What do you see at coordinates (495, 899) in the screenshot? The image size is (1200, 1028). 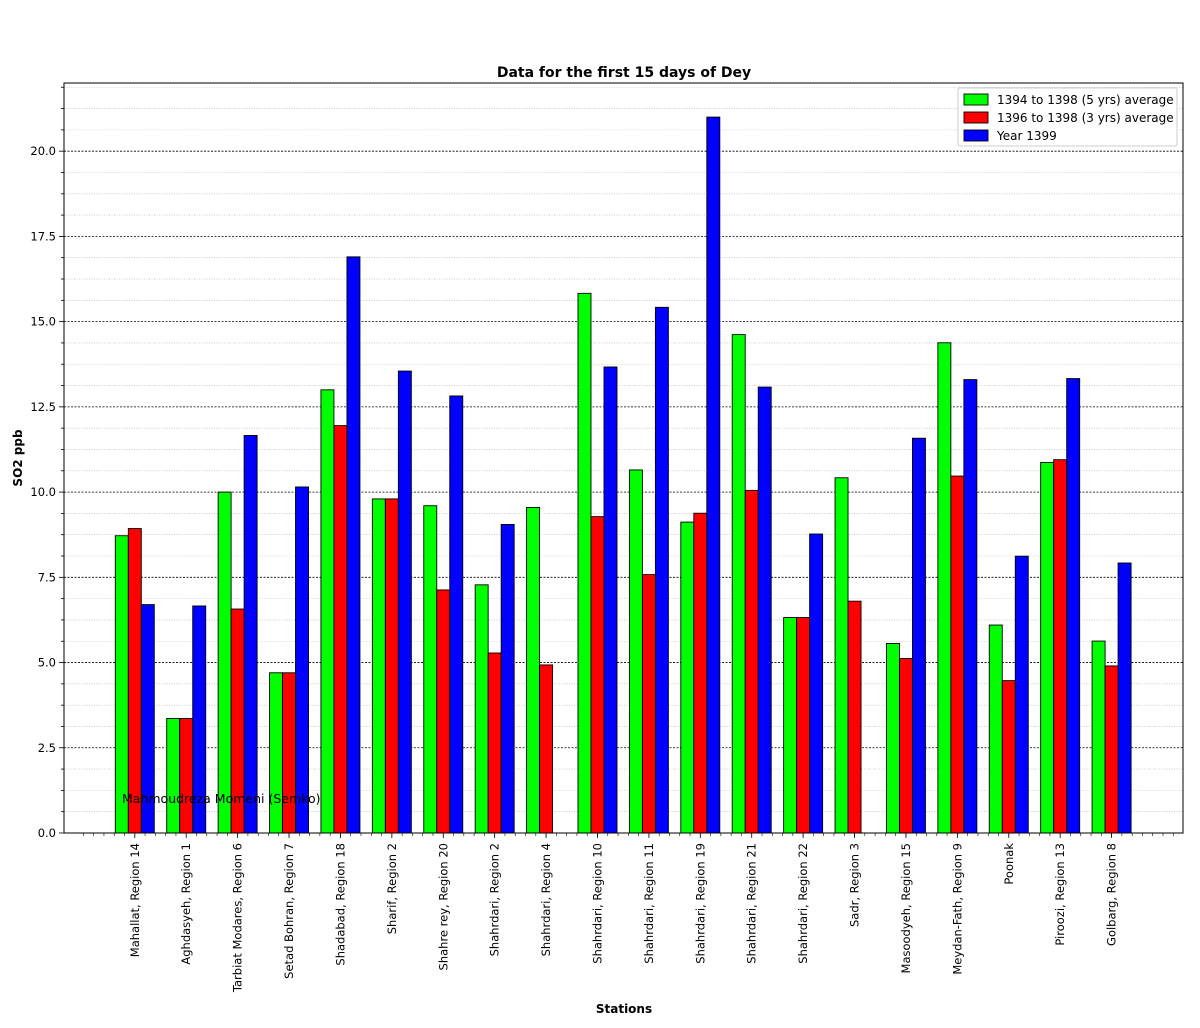 I see `x-tick-label: Shahrdari, Region 2` at bounding box center [495, 899].